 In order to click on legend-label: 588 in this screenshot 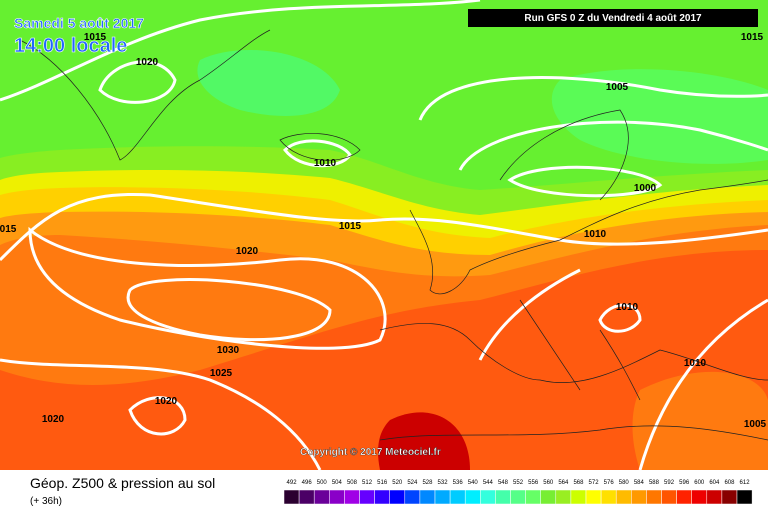, I will do `click(654, 483)`.